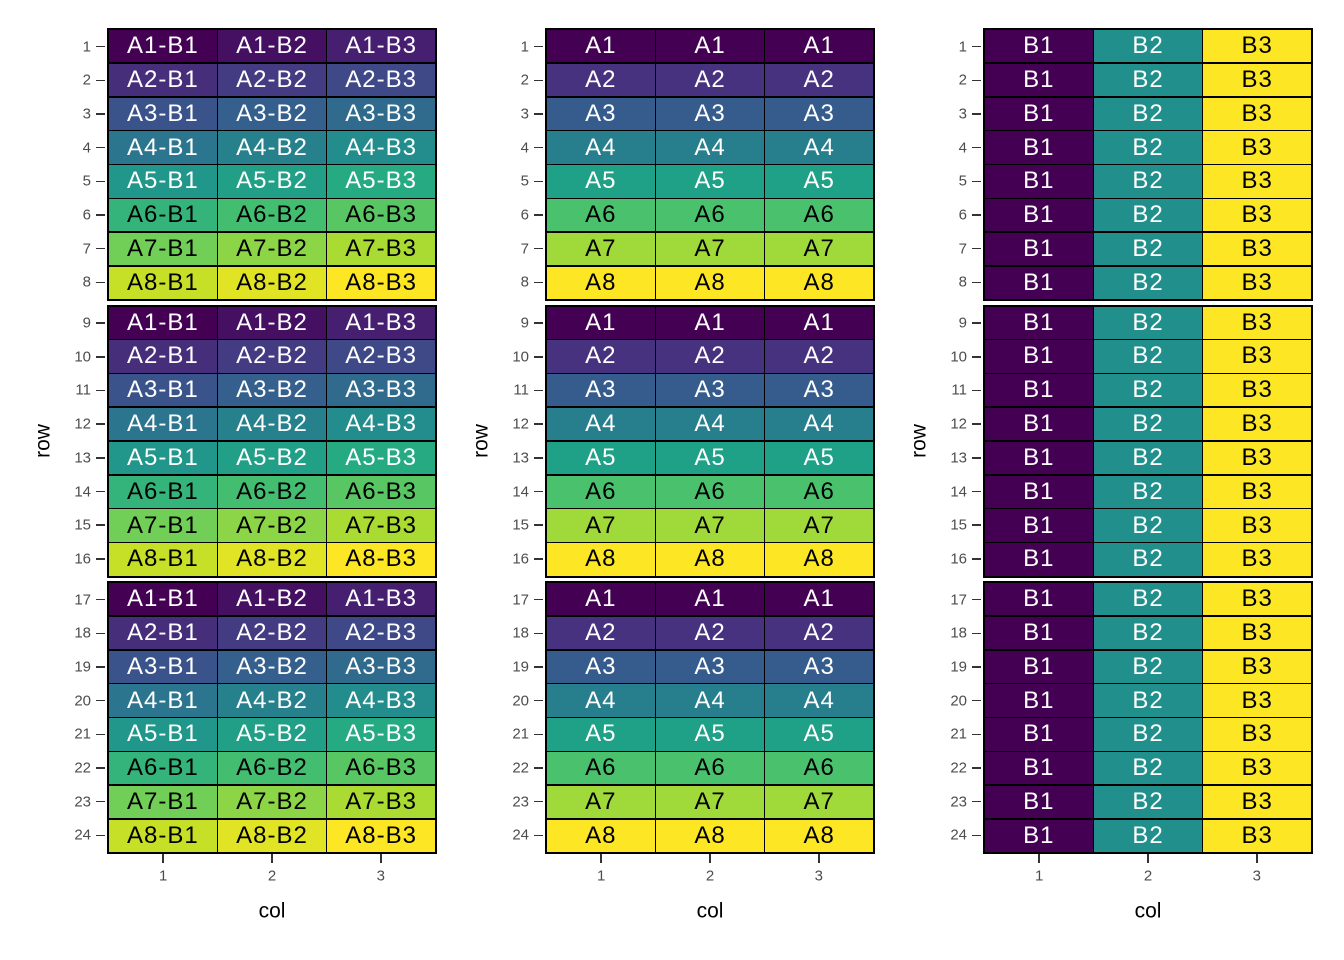 The width and height of the screenshot is (1344, 960). What do you see at coordinates (272, 356) in the screenshot?
I see `heatmap-cell: A2-B2` at bounding box center [272, 356].